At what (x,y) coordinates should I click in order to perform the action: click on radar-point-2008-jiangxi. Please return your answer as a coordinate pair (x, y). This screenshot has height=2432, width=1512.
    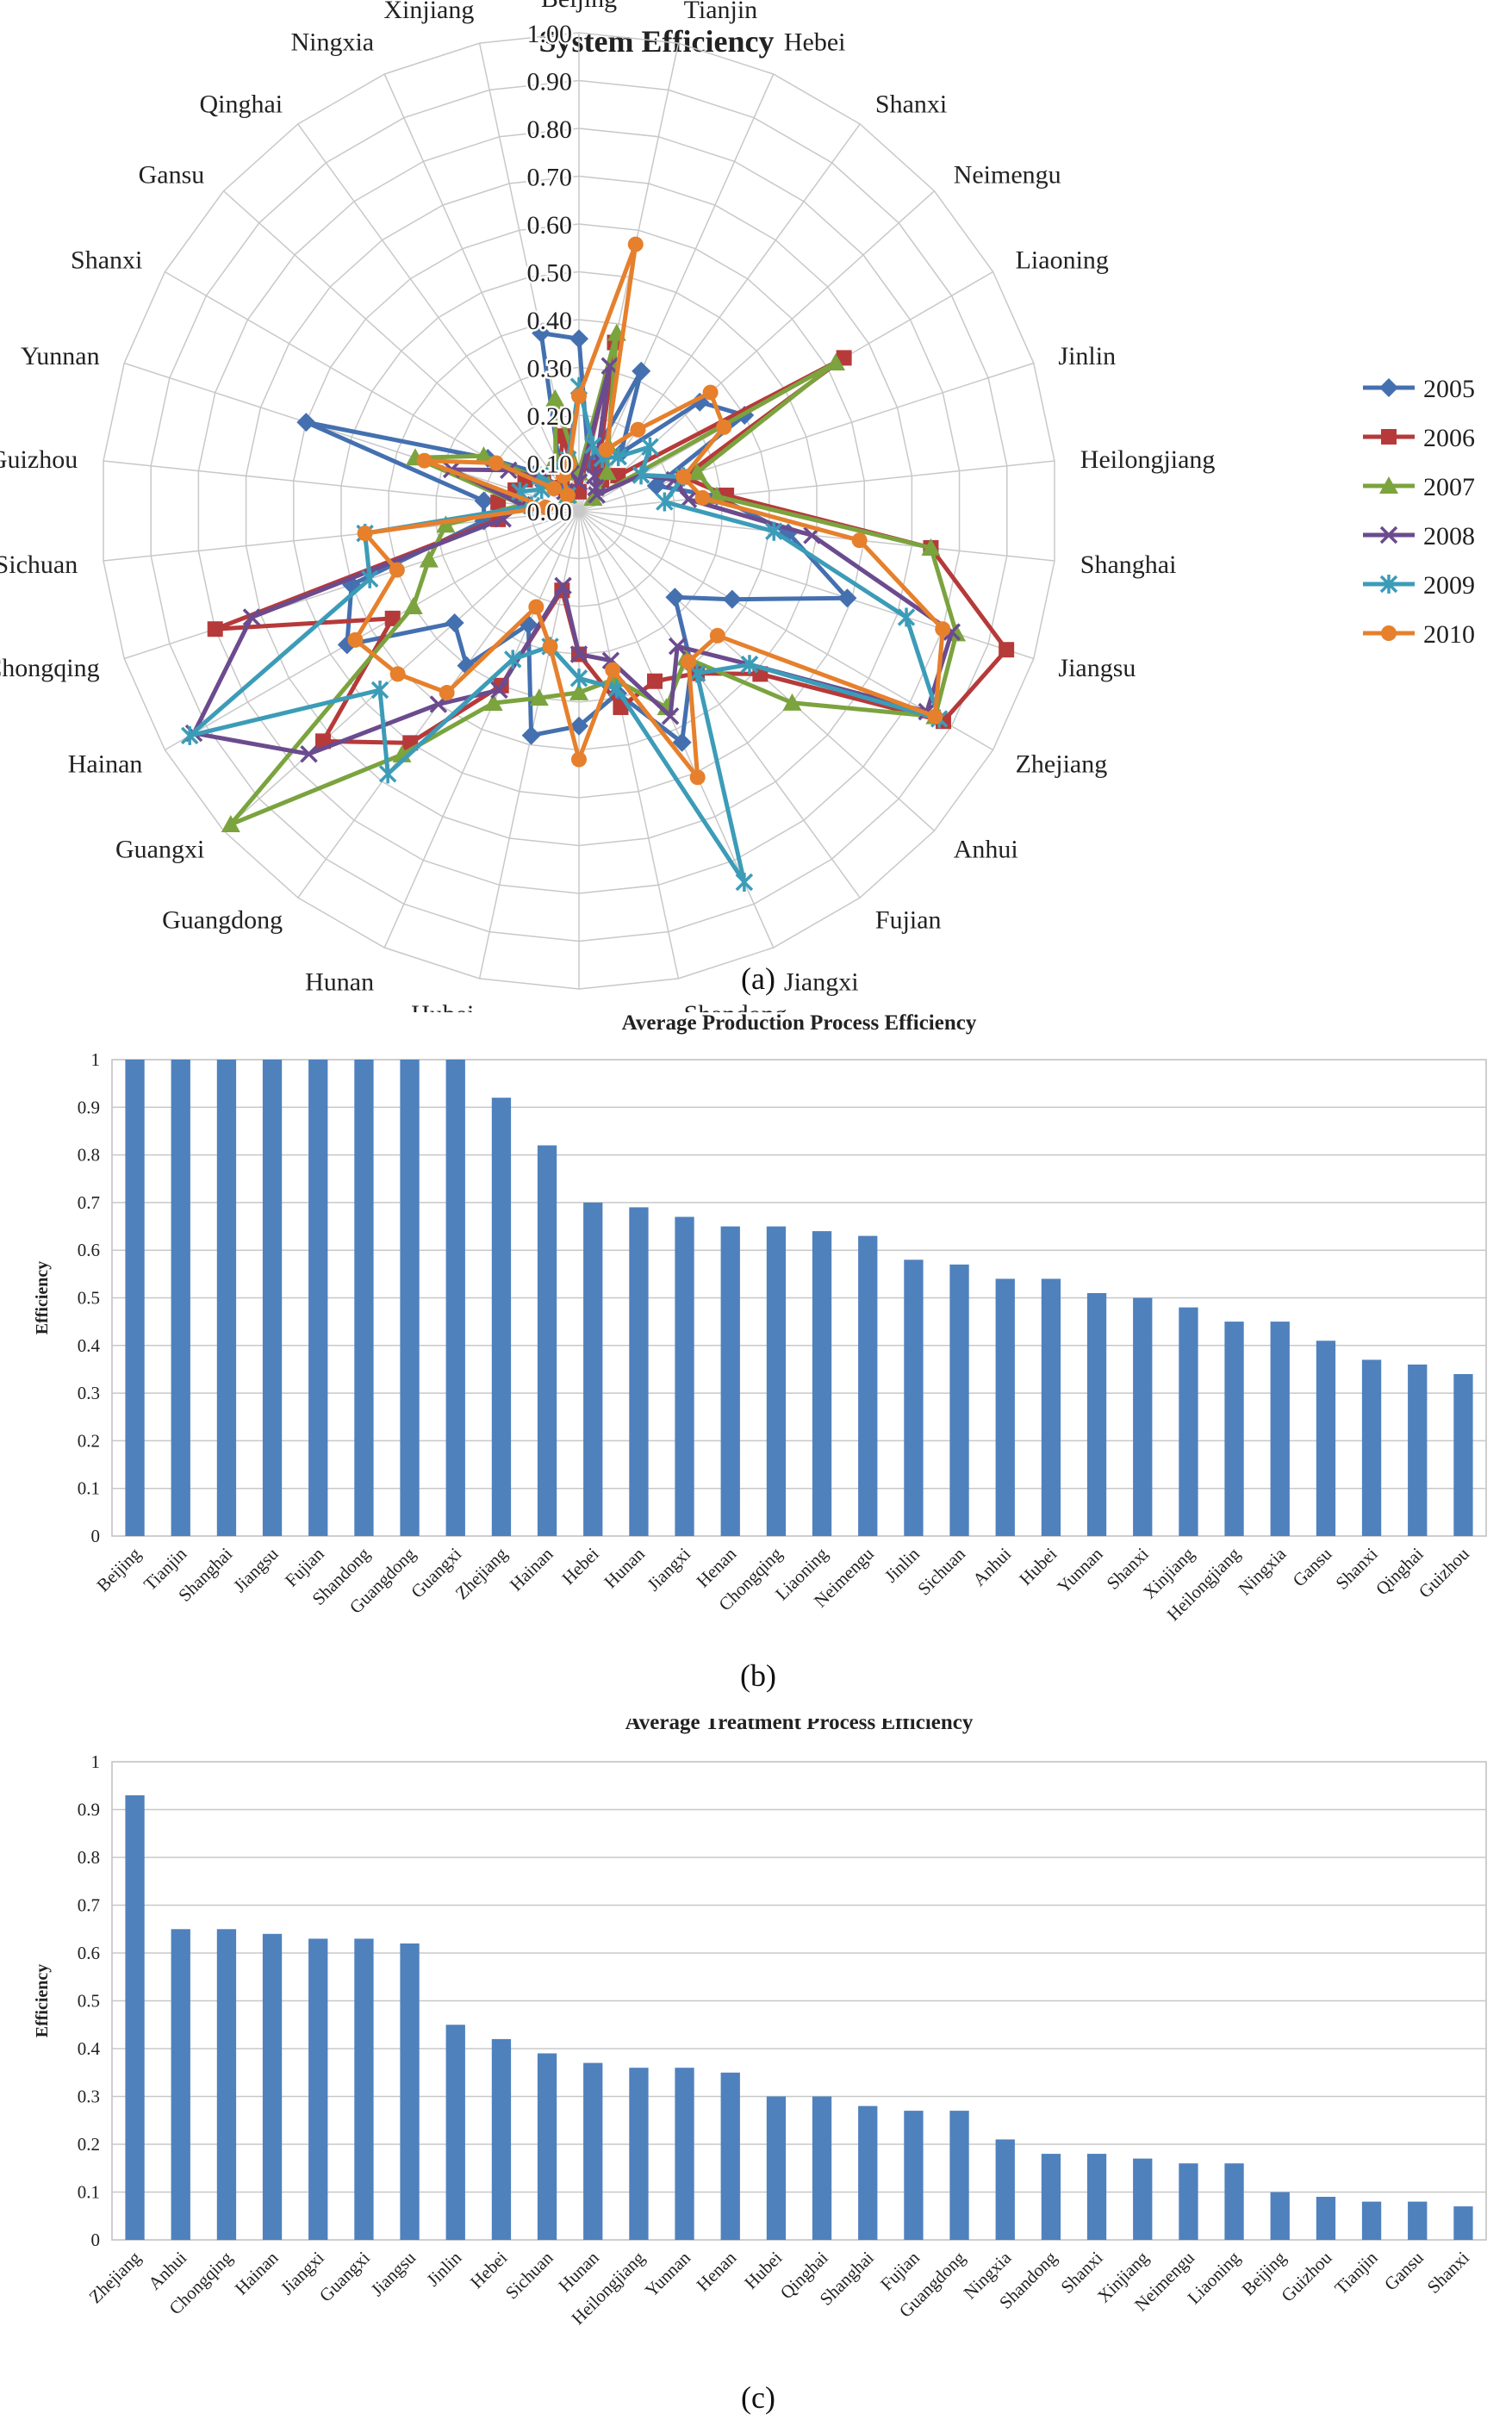
    Looking at the image, I should click on (671, 716).